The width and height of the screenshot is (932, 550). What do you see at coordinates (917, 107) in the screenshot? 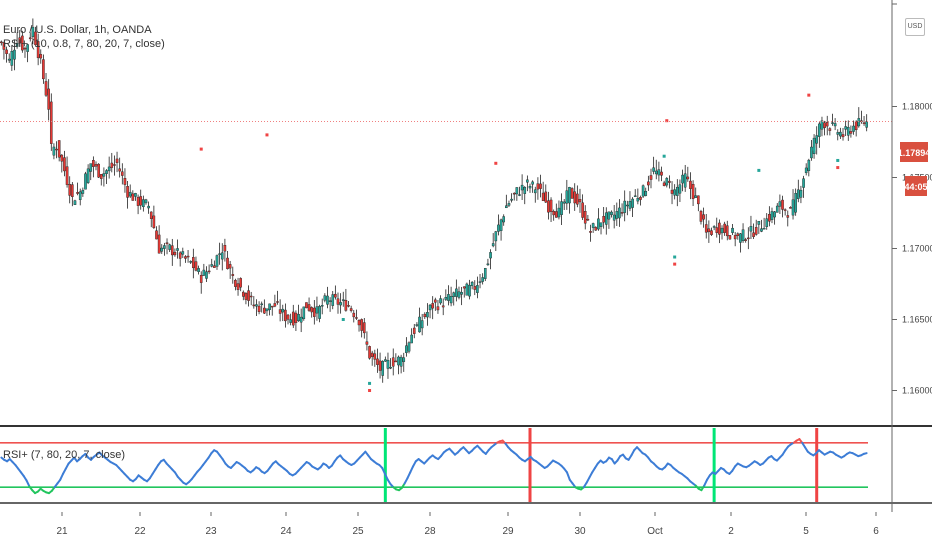
I see `y-tick-label: 1.18000` at bounding box center [917, 107].